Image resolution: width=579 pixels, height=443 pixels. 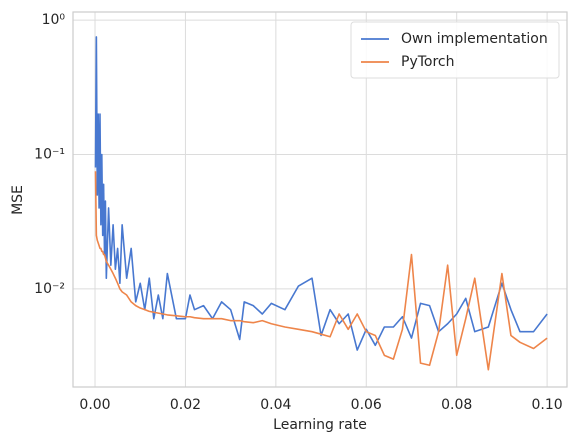 I want to click on legend: Own implementation PyTorch, so click(x=455, y=50).